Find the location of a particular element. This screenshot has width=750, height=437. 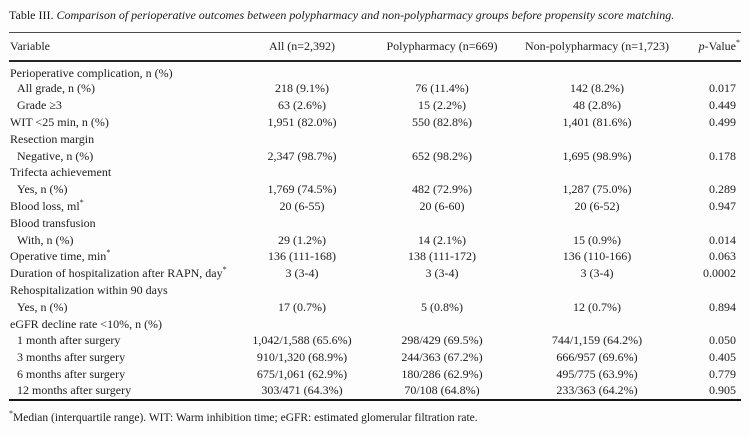

row-label: 12 months after surgery is located at coordinates (125, 391).